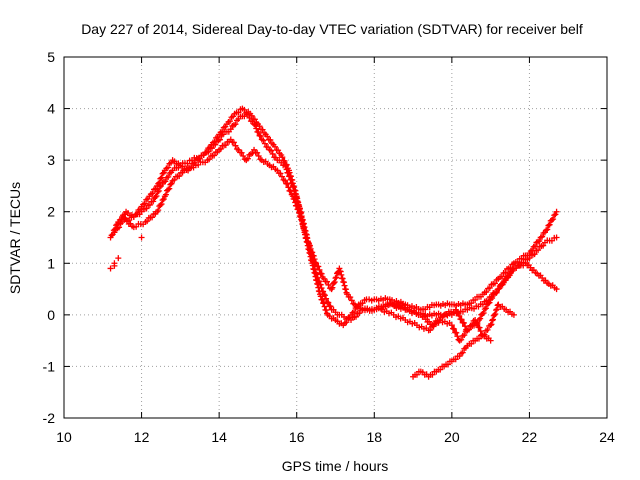 This screenshot has height=480, width=640. I want to click on y-axis-label: SDTVAR / TECUs, so click(15, 238).